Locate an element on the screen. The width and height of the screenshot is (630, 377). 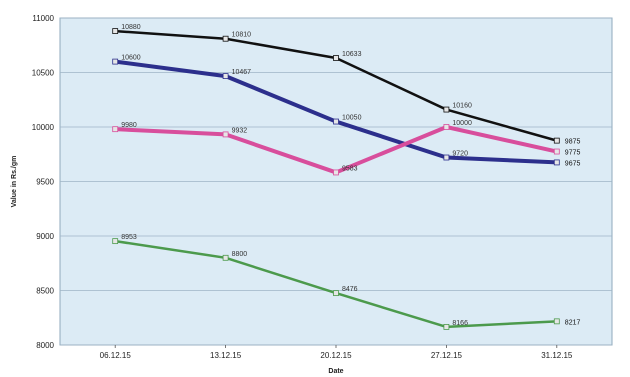
data-label: 8476 is located at coordinates (350, 289).